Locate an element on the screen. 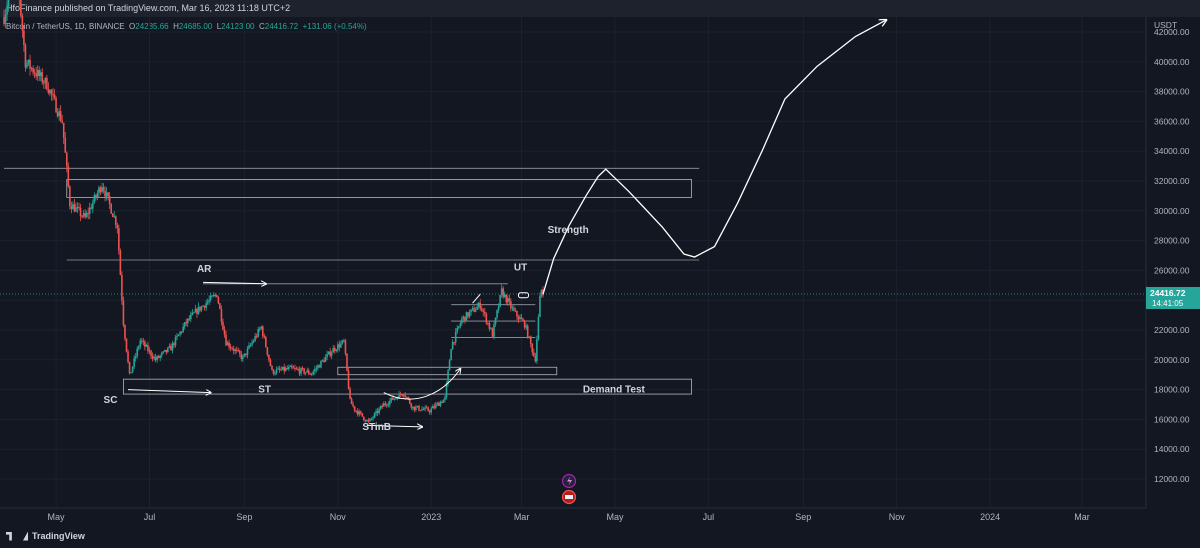 This screenshot has width=1200, height=548. x-tick-label: Mar is located at coordinates (1082, 517).